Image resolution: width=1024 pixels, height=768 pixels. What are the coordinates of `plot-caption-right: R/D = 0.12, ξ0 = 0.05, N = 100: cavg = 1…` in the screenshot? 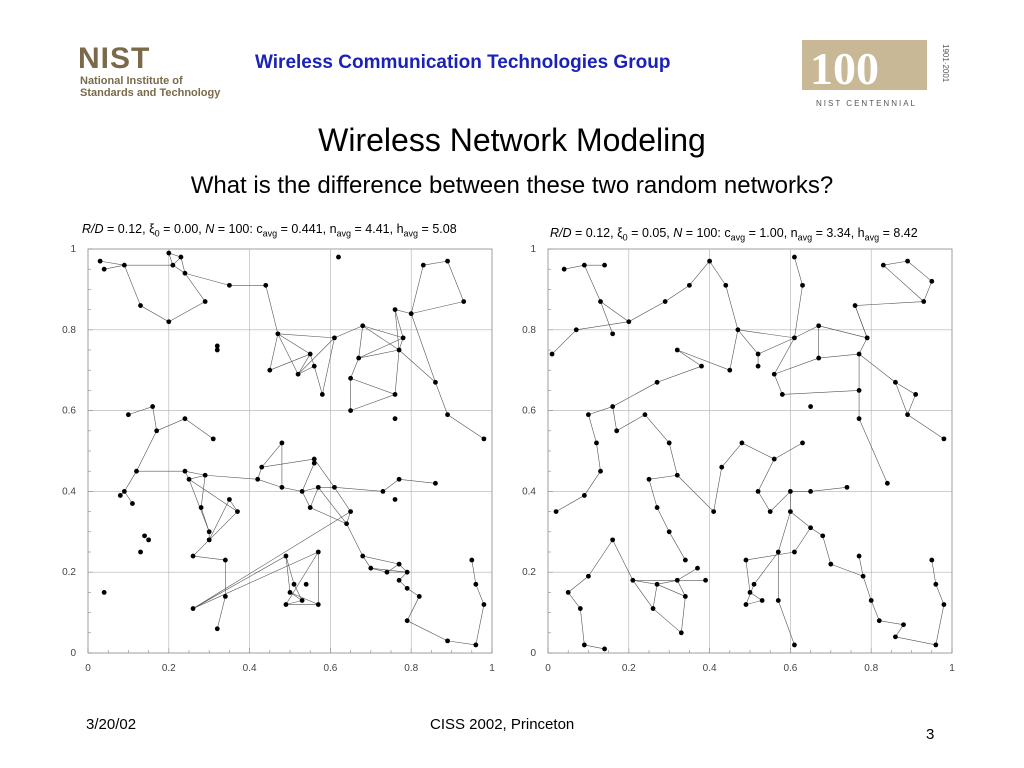 It's located at (734, 234).